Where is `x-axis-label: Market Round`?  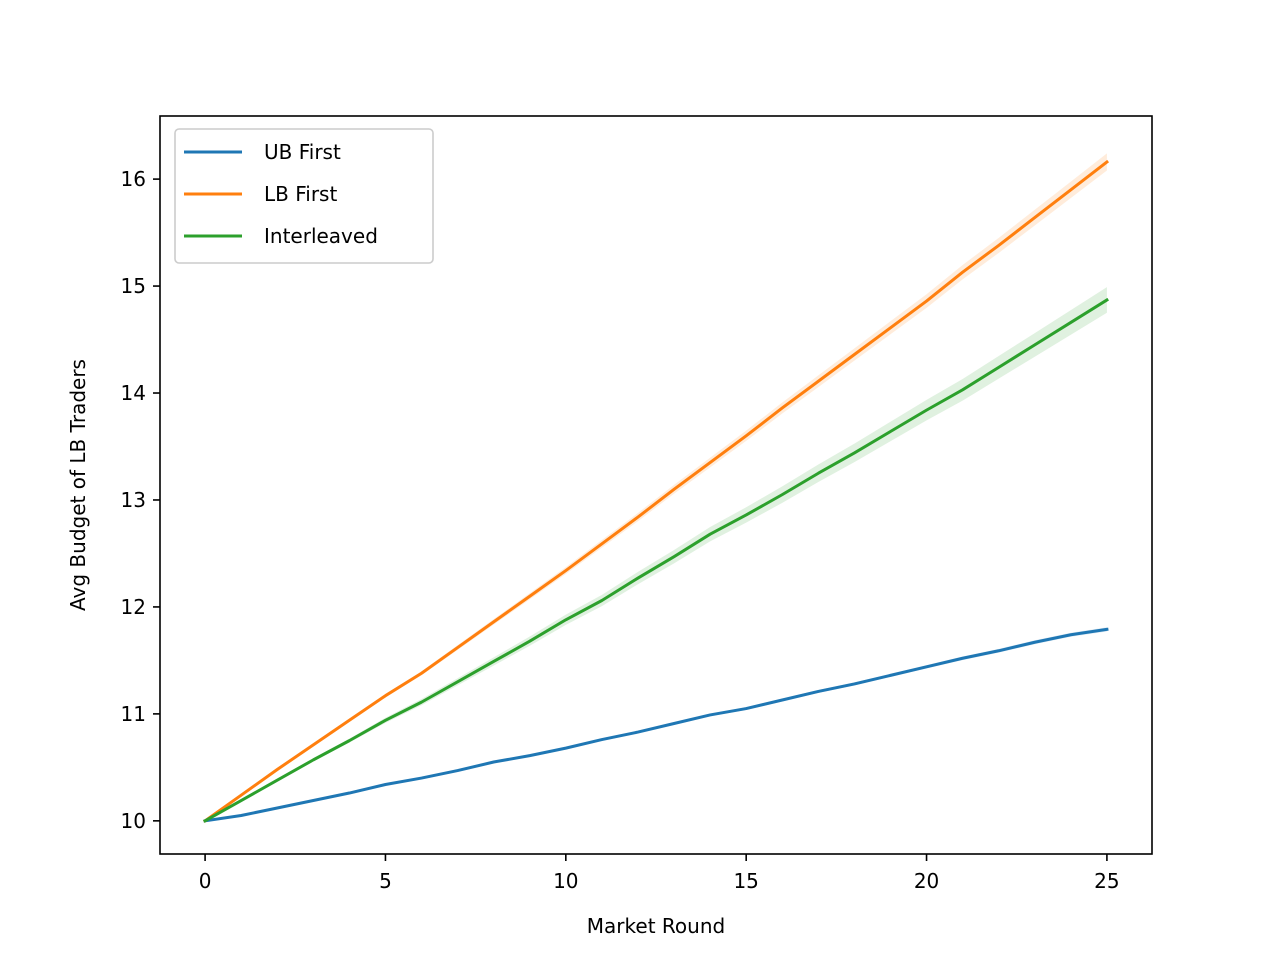 x-axis-label: Market Round is located at coordinates (656, 926).